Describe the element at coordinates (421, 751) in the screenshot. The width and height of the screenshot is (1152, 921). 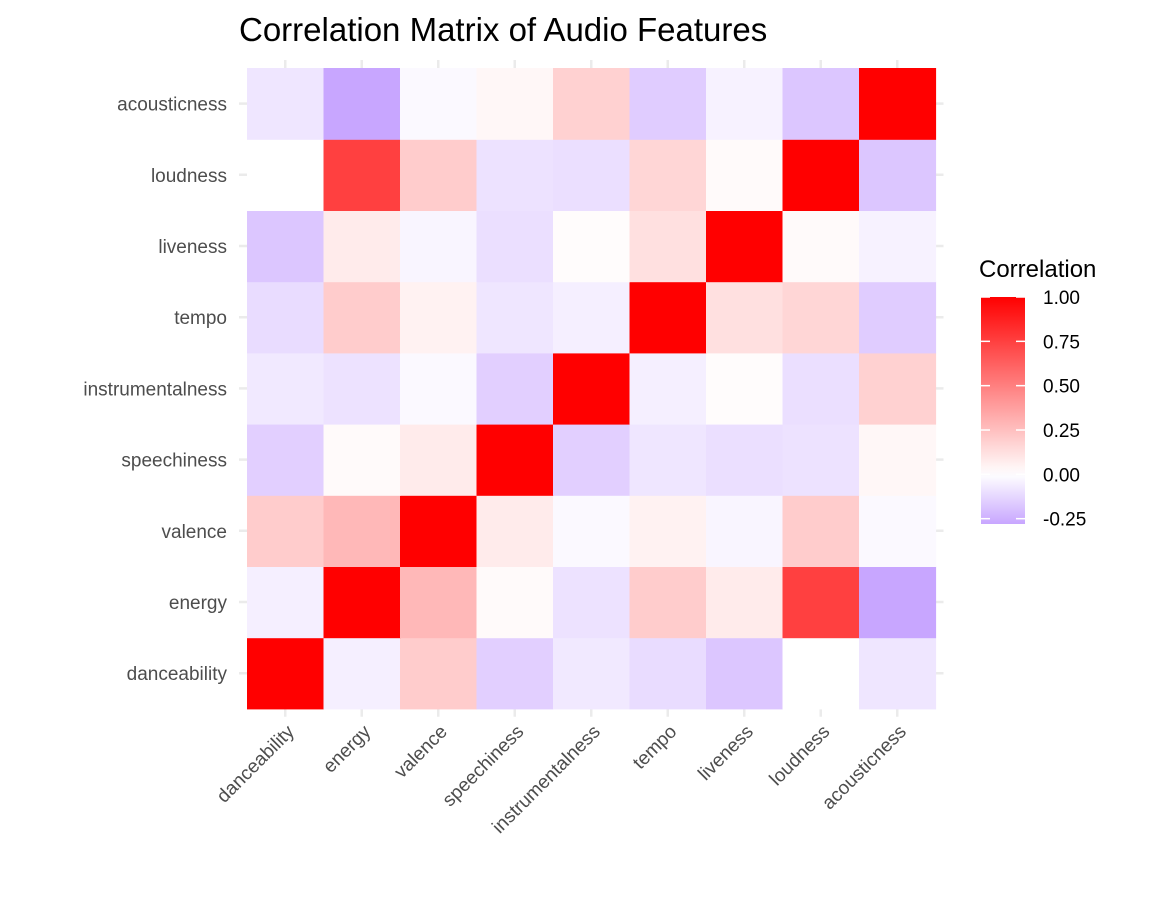
I see `x-tick-label: valence` at that location.